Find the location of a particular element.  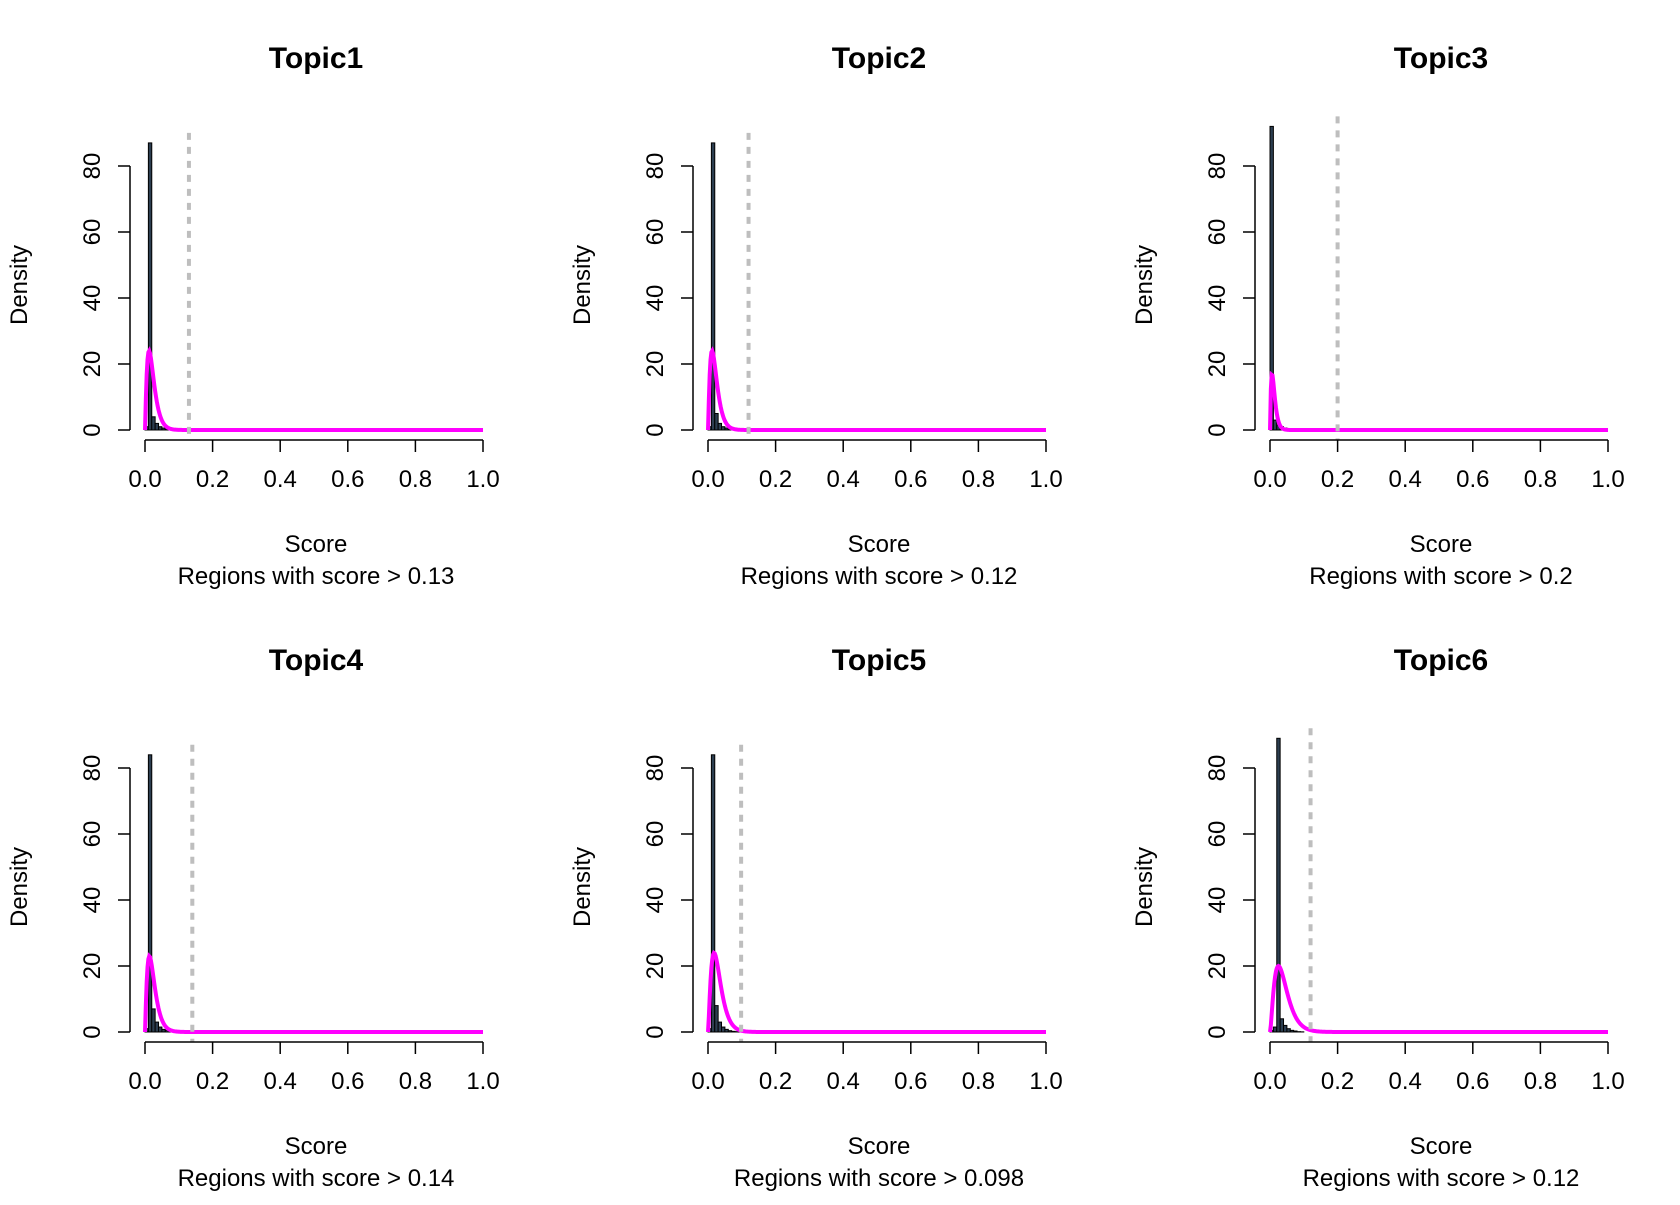

subtitle: Regions with score > 0.098 is located at coordinates (879, 1178).